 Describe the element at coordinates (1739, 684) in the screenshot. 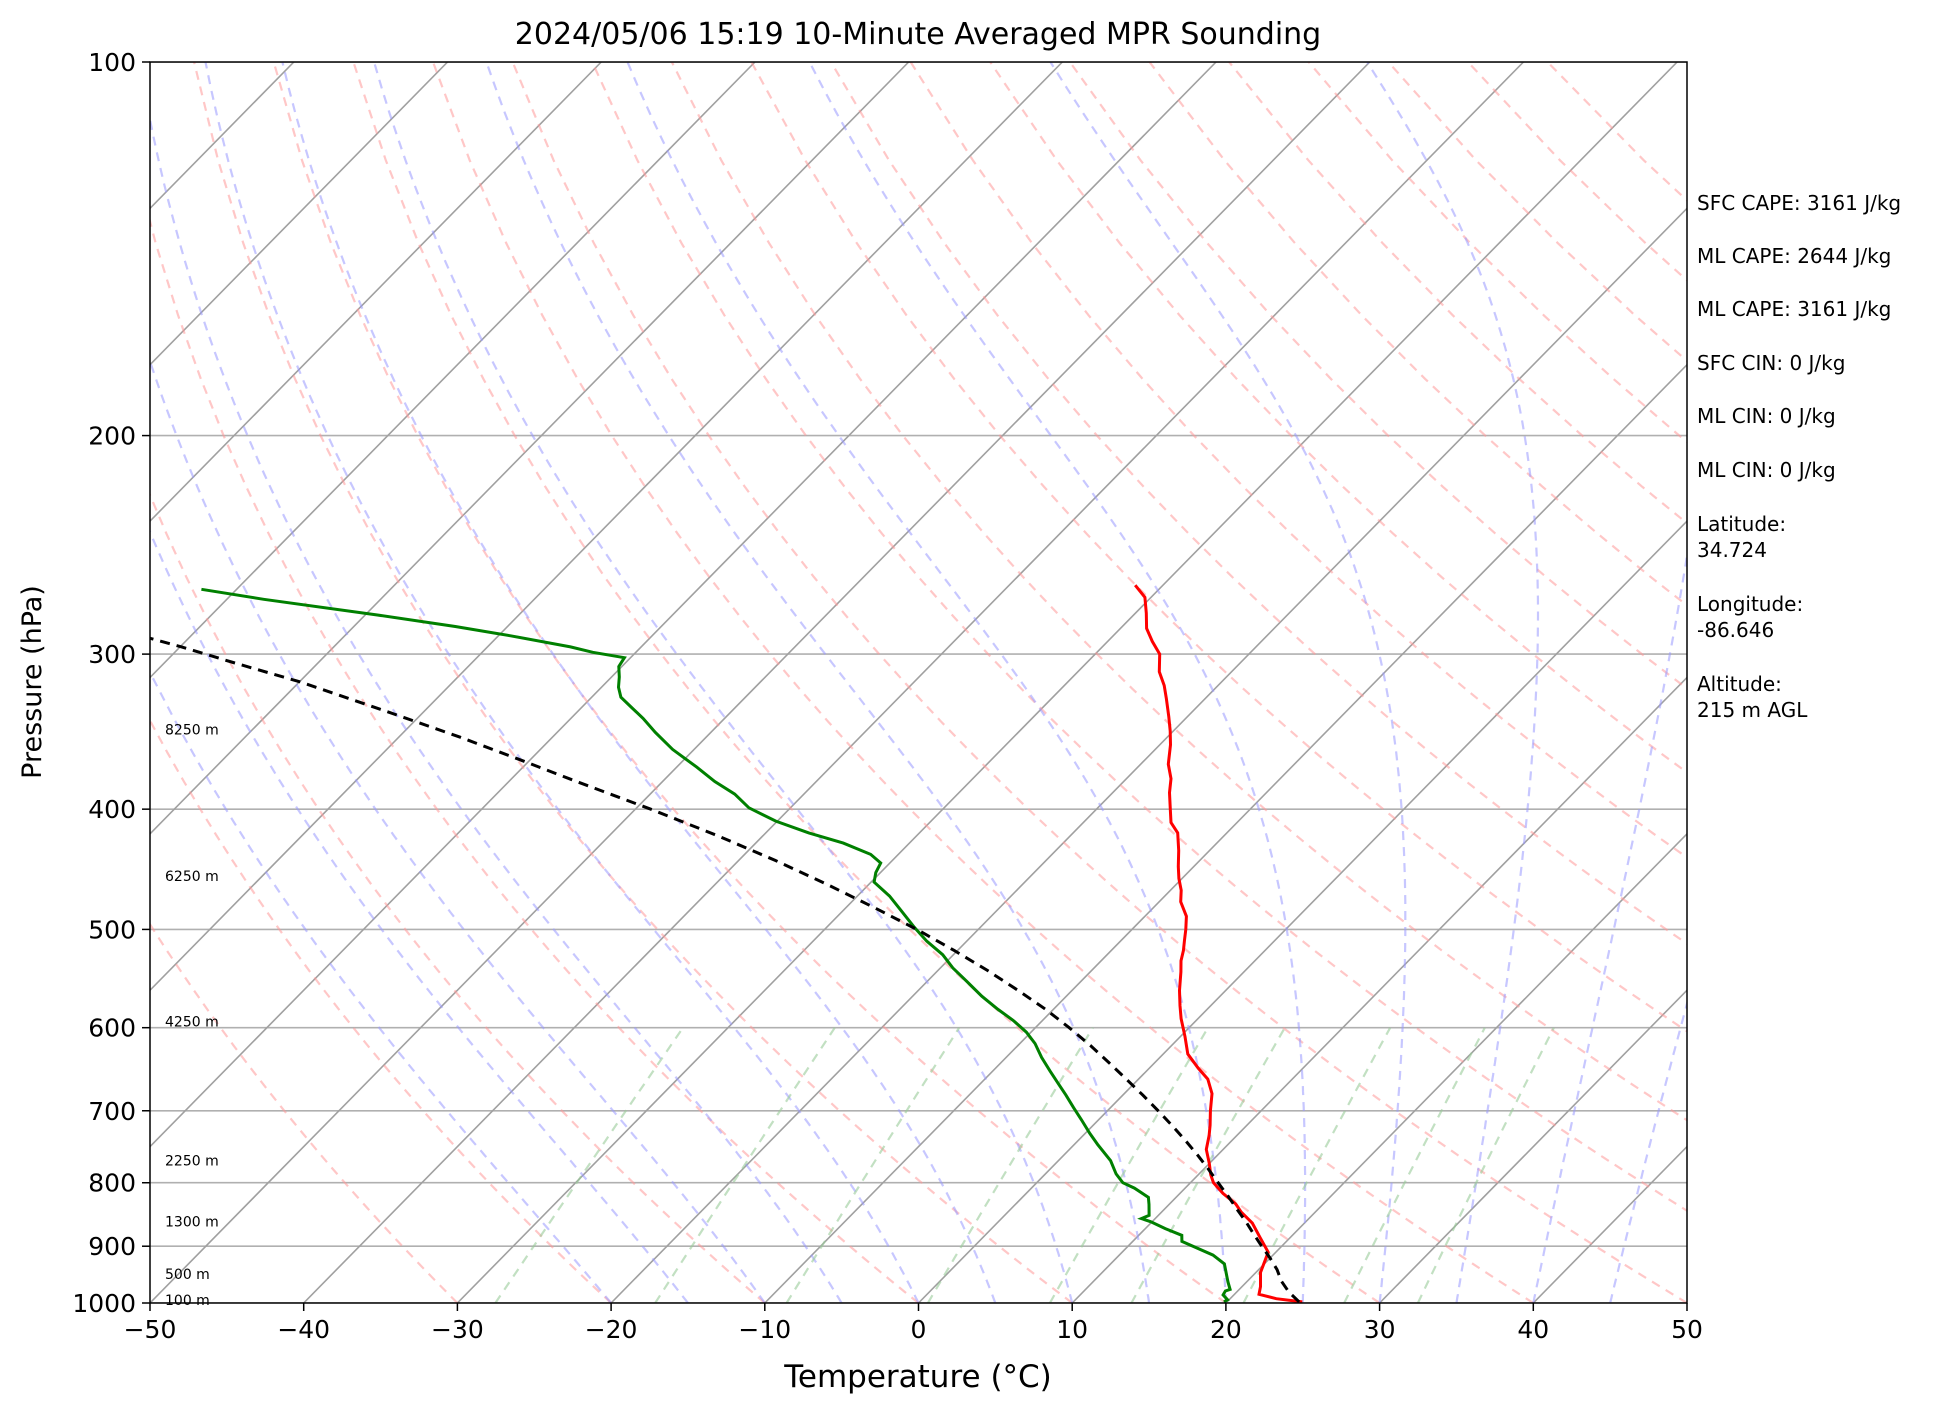

I see `altitude-label: Altitude:` at that location.